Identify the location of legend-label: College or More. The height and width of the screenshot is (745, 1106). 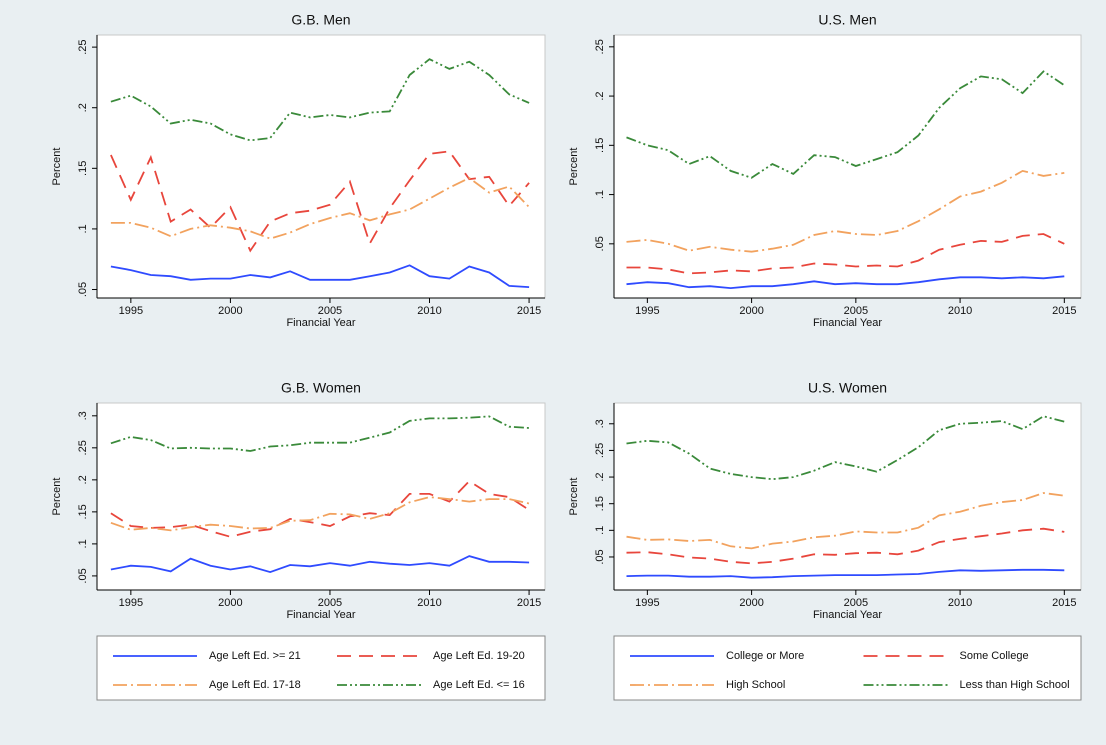
(765, 656).